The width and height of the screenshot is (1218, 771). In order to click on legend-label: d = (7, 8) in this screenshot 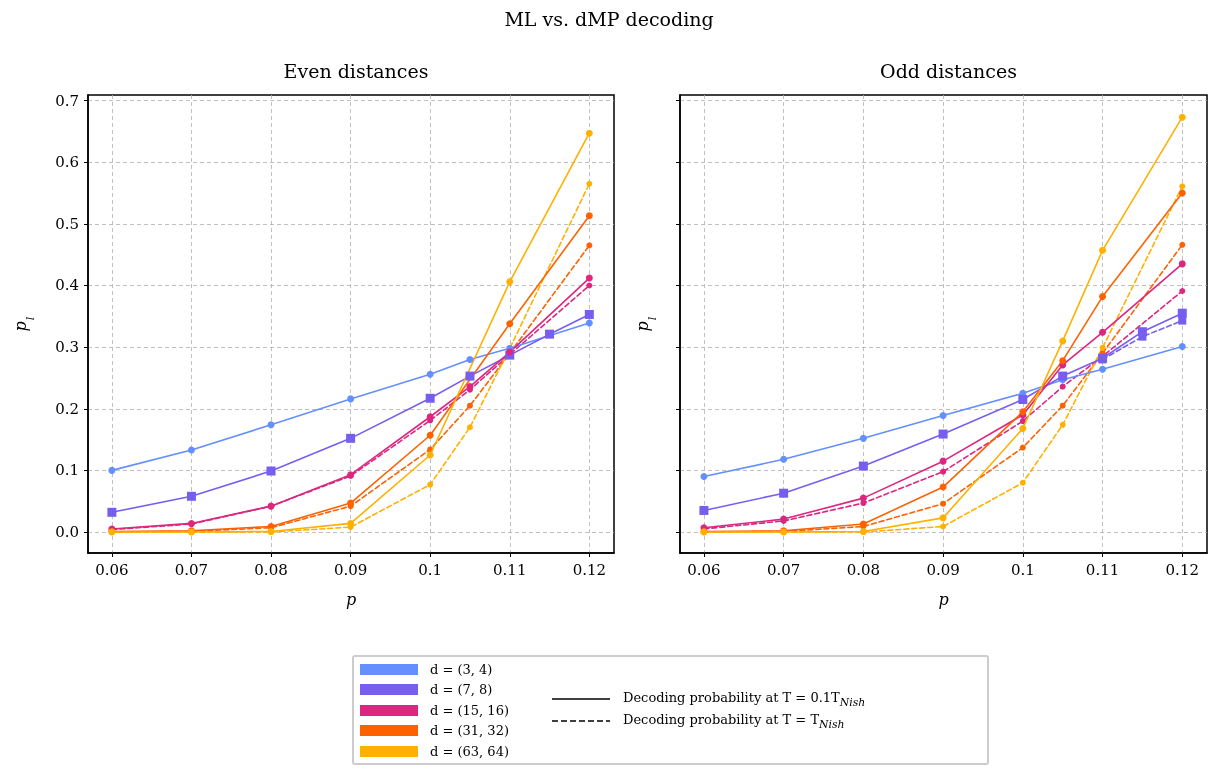, I will do `click(461, 689)`.